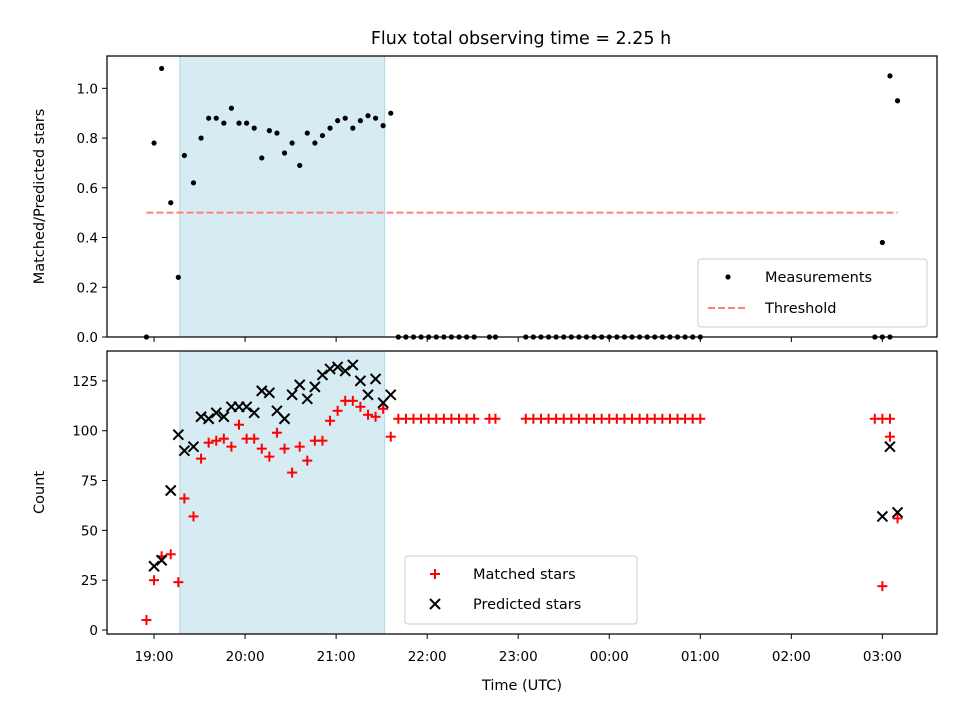  Describe the element at coordinates (336, 657) in the screenshot. I see `x-tick-label: 21:00` at that location.